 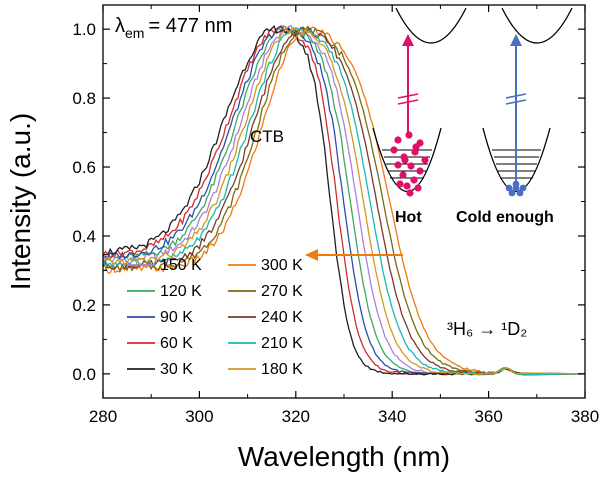 I want to click on y-axis-title: Intensity (a.u.), so click(x=20, y=201).